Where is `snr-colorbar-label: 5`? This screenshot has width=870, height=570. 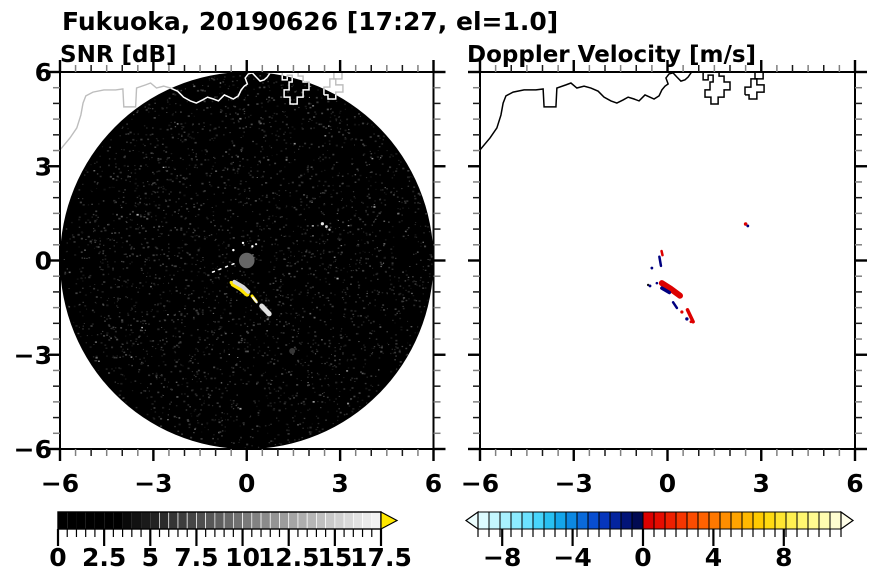 snr-colorbar-label: 5 is located at coordinates (150, 556).